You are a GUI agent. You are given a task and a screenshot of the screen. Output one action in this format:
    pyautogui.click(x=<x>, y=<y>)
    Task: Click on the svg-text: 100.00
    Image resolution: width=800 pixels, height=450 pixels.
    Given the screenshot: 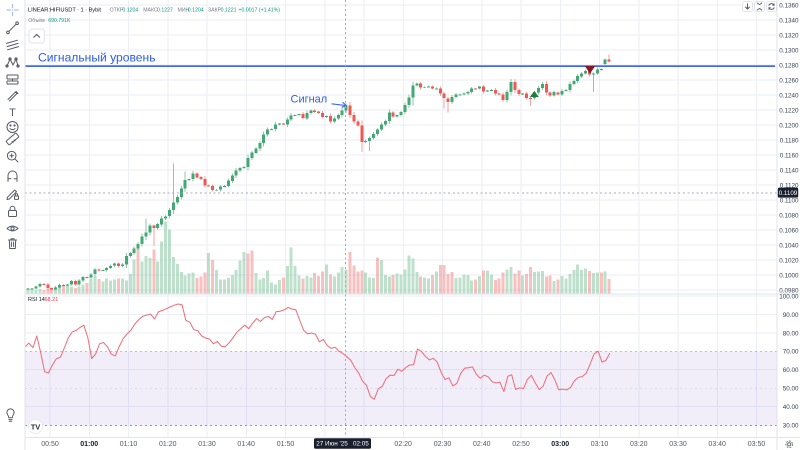 What is the action you would take?
    pyautogui.click(x=789, y=296)
    